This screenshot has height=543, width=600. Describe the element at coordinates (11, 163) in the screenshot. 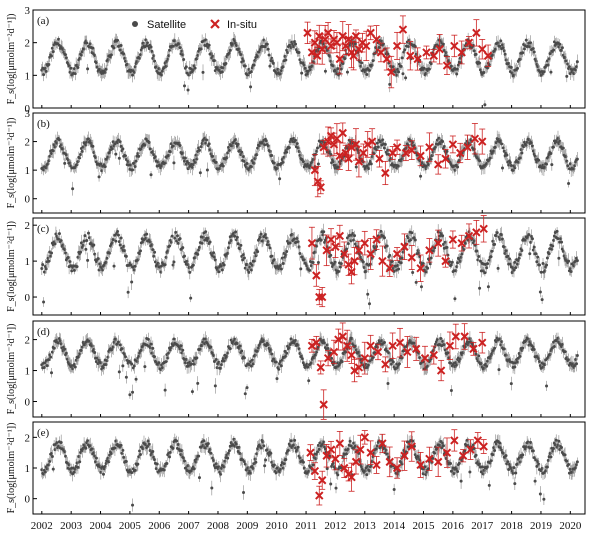

I see `y-axis-label: F_s(log[μmolm⁻²d⁻¹])` at that location.